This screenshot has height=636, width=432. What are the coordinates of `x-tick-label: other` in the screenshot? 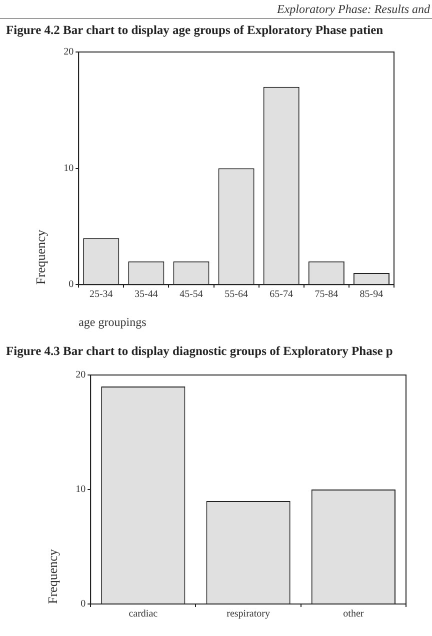 It's located at (353, 614).